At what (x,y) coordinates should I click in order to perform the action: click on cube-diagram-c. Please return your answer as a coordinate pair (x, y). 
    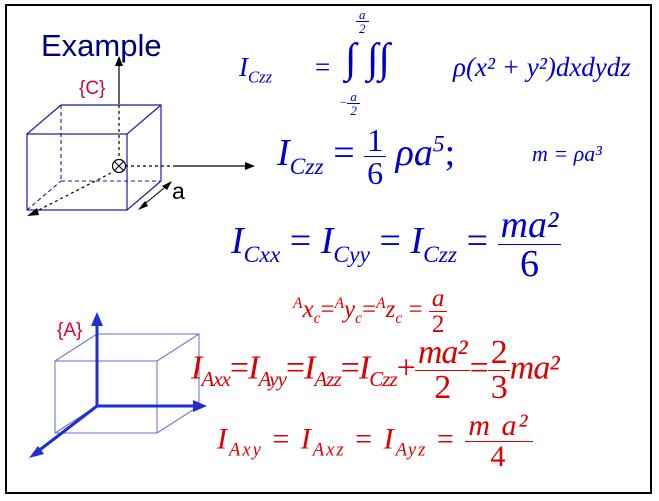
    Looking at the image, I should click on (140, 136).